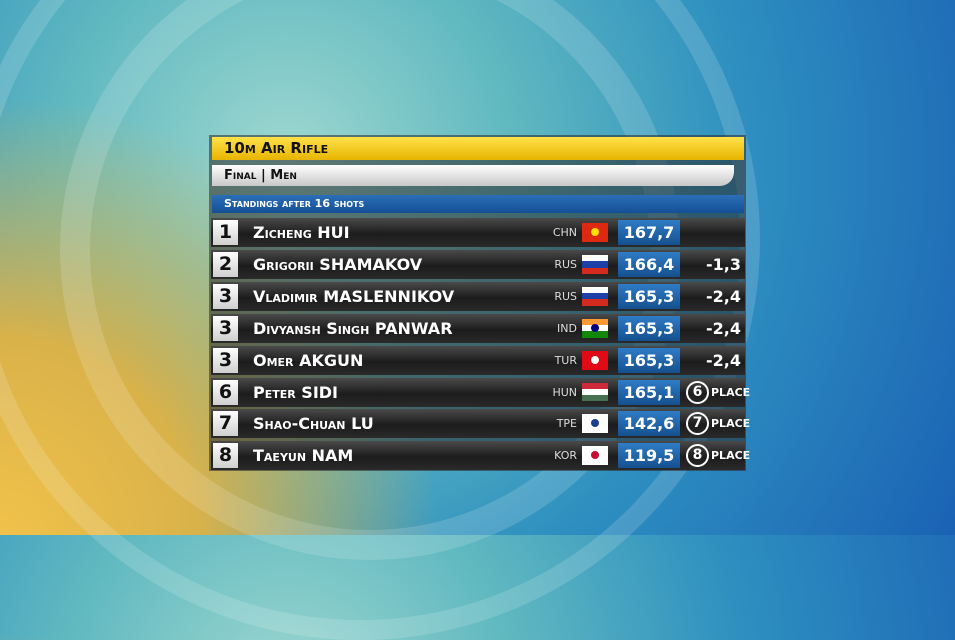 The image size is (955, 640). Describe the element at coordinates (697, 424) in the screenshot. I see `place-number: 7` at that location.